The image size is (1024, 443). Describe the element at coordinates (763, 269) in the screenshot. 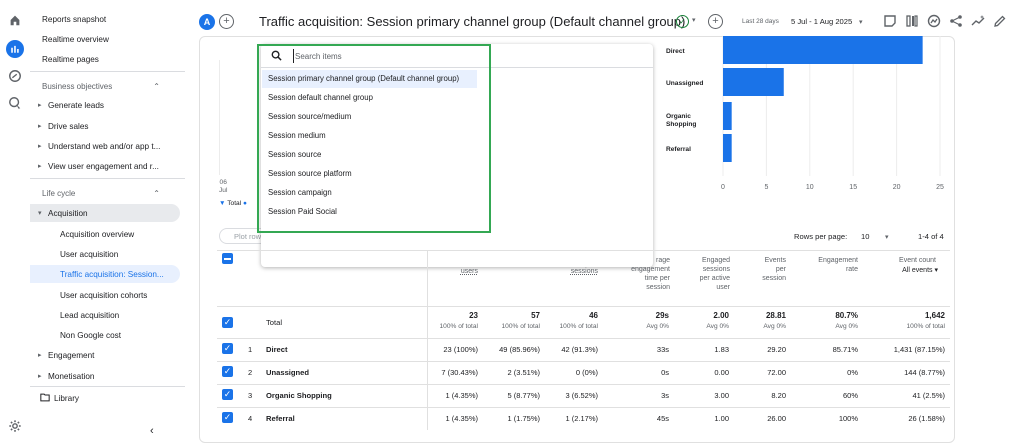

I see `col-header-events-per-session: Events per session` at that location.